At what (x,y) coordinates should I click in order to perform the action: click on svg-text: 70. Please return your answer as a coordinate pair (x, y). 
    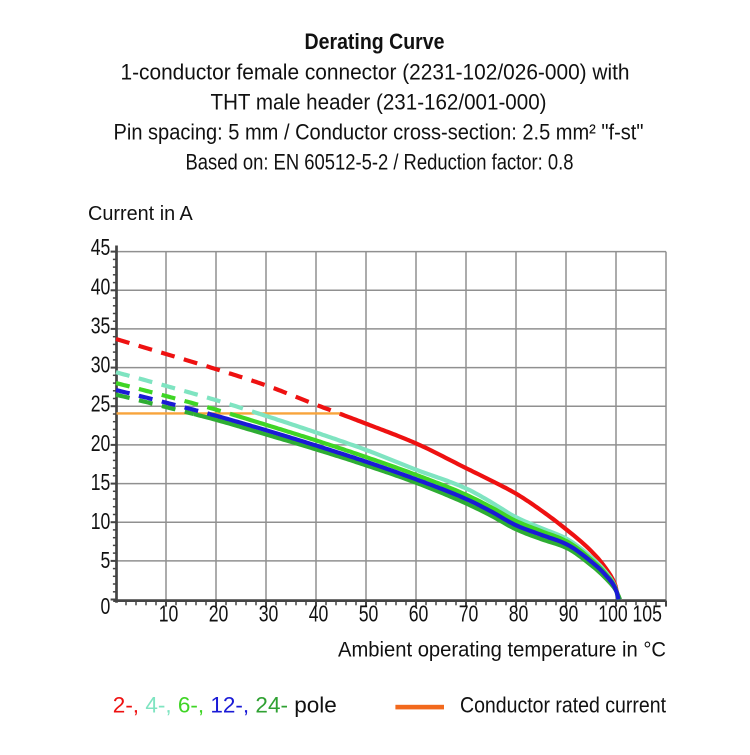
    Looking at the image, I should click on (469, 614).